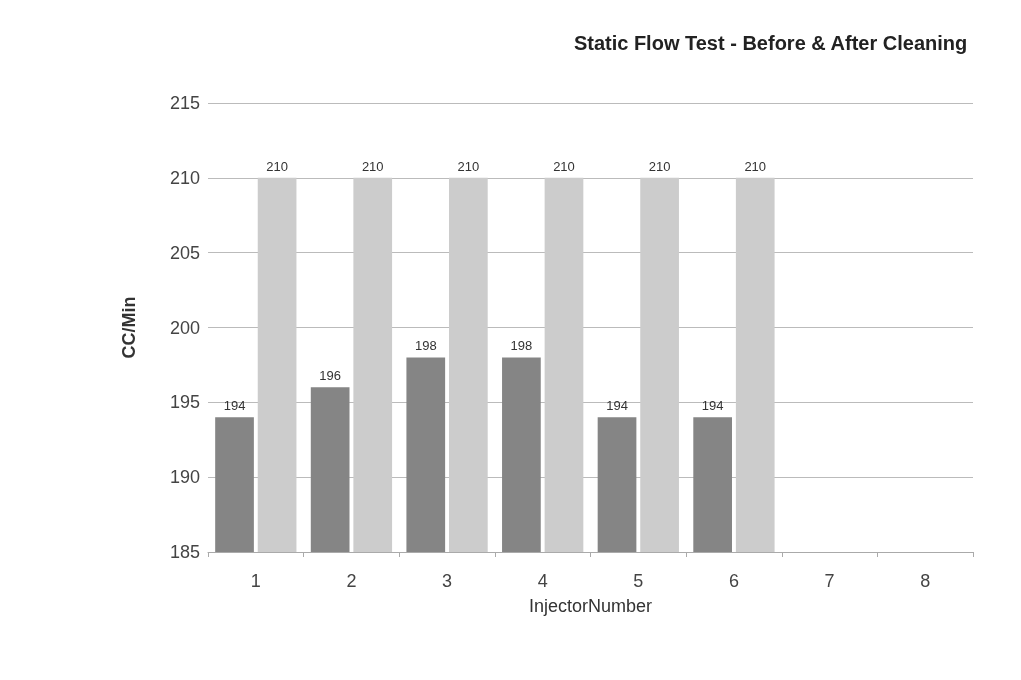 The width and height of the screenshot is (1021, 680). I want to click on x-tick-label: 4, so click(542, 581).